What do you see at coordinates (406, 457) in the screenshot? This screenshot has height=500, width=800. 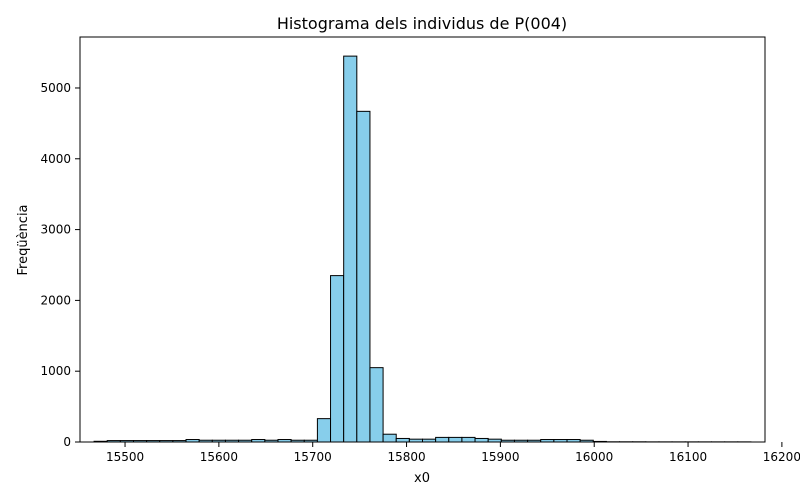 I see `x-tick-label: 15800` at bounding box center [406, 457].